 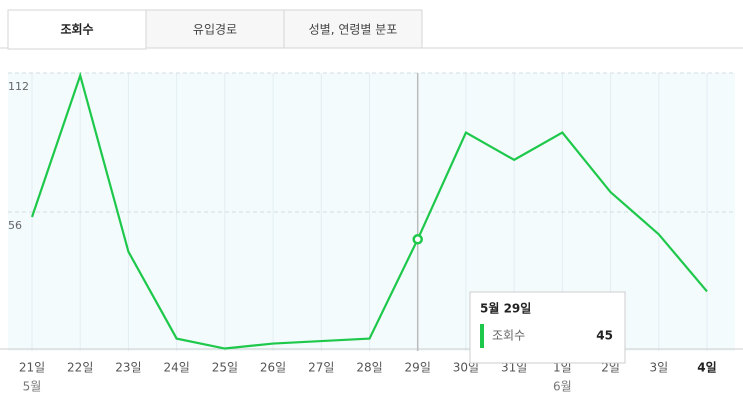 What do you see at coordinates (321, 368) in the screenshot?
I see `x-tick-label: 27일` at bounding box center [321, 368].